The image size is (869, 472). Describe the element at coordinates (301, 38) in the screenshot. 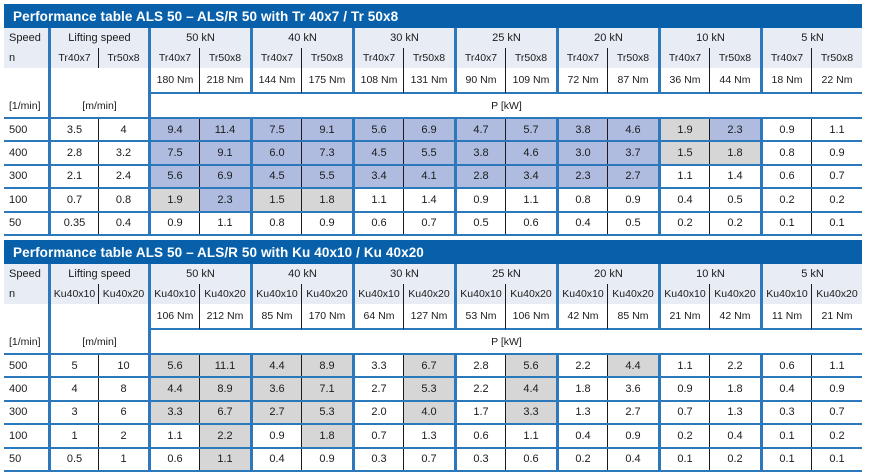

I see `load-group-header: 40 kN` at that location.